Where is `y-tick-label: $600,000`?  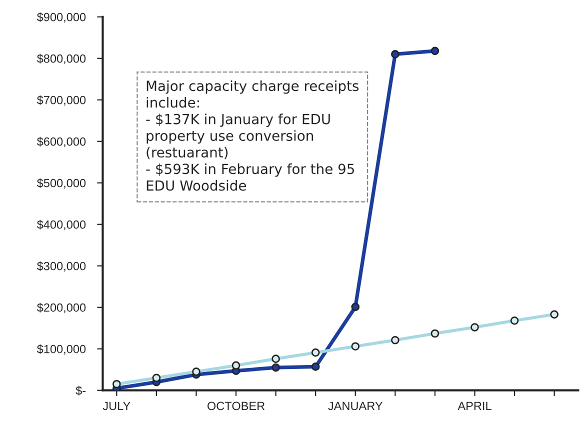
y-tick-label: $600,000 is located at coordinates (61, 142).